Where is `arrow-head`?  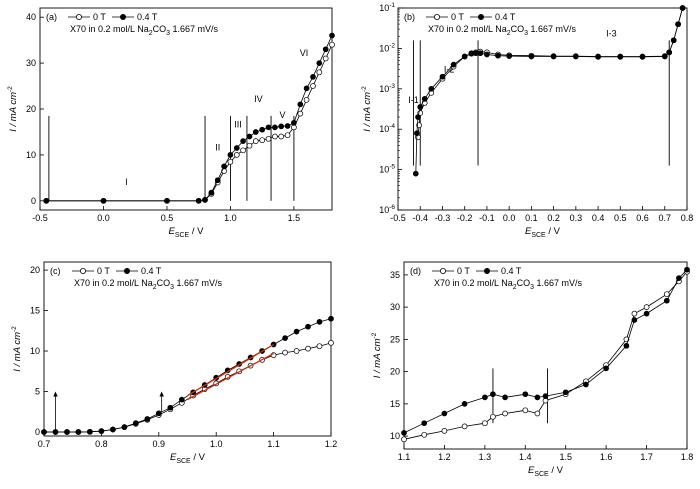 arrow-head is located at coordinates (161, 394).